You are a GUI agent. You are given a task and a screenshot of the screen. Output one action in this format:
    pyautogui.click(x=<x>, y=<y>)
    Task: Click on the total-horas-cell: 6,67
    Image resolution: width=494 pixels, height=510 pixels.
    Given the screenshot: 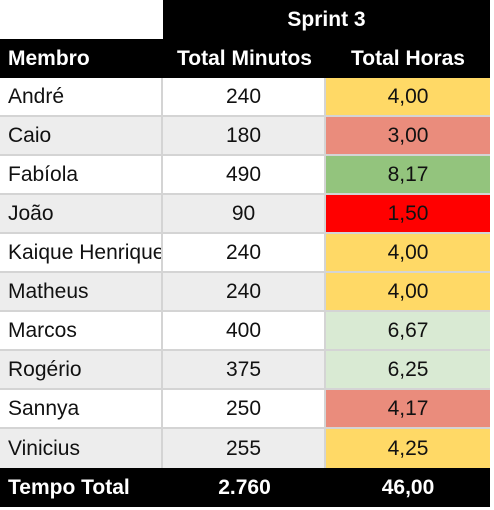 What is the action you would take?
    pyautogui.click(x=408, y=330)
    